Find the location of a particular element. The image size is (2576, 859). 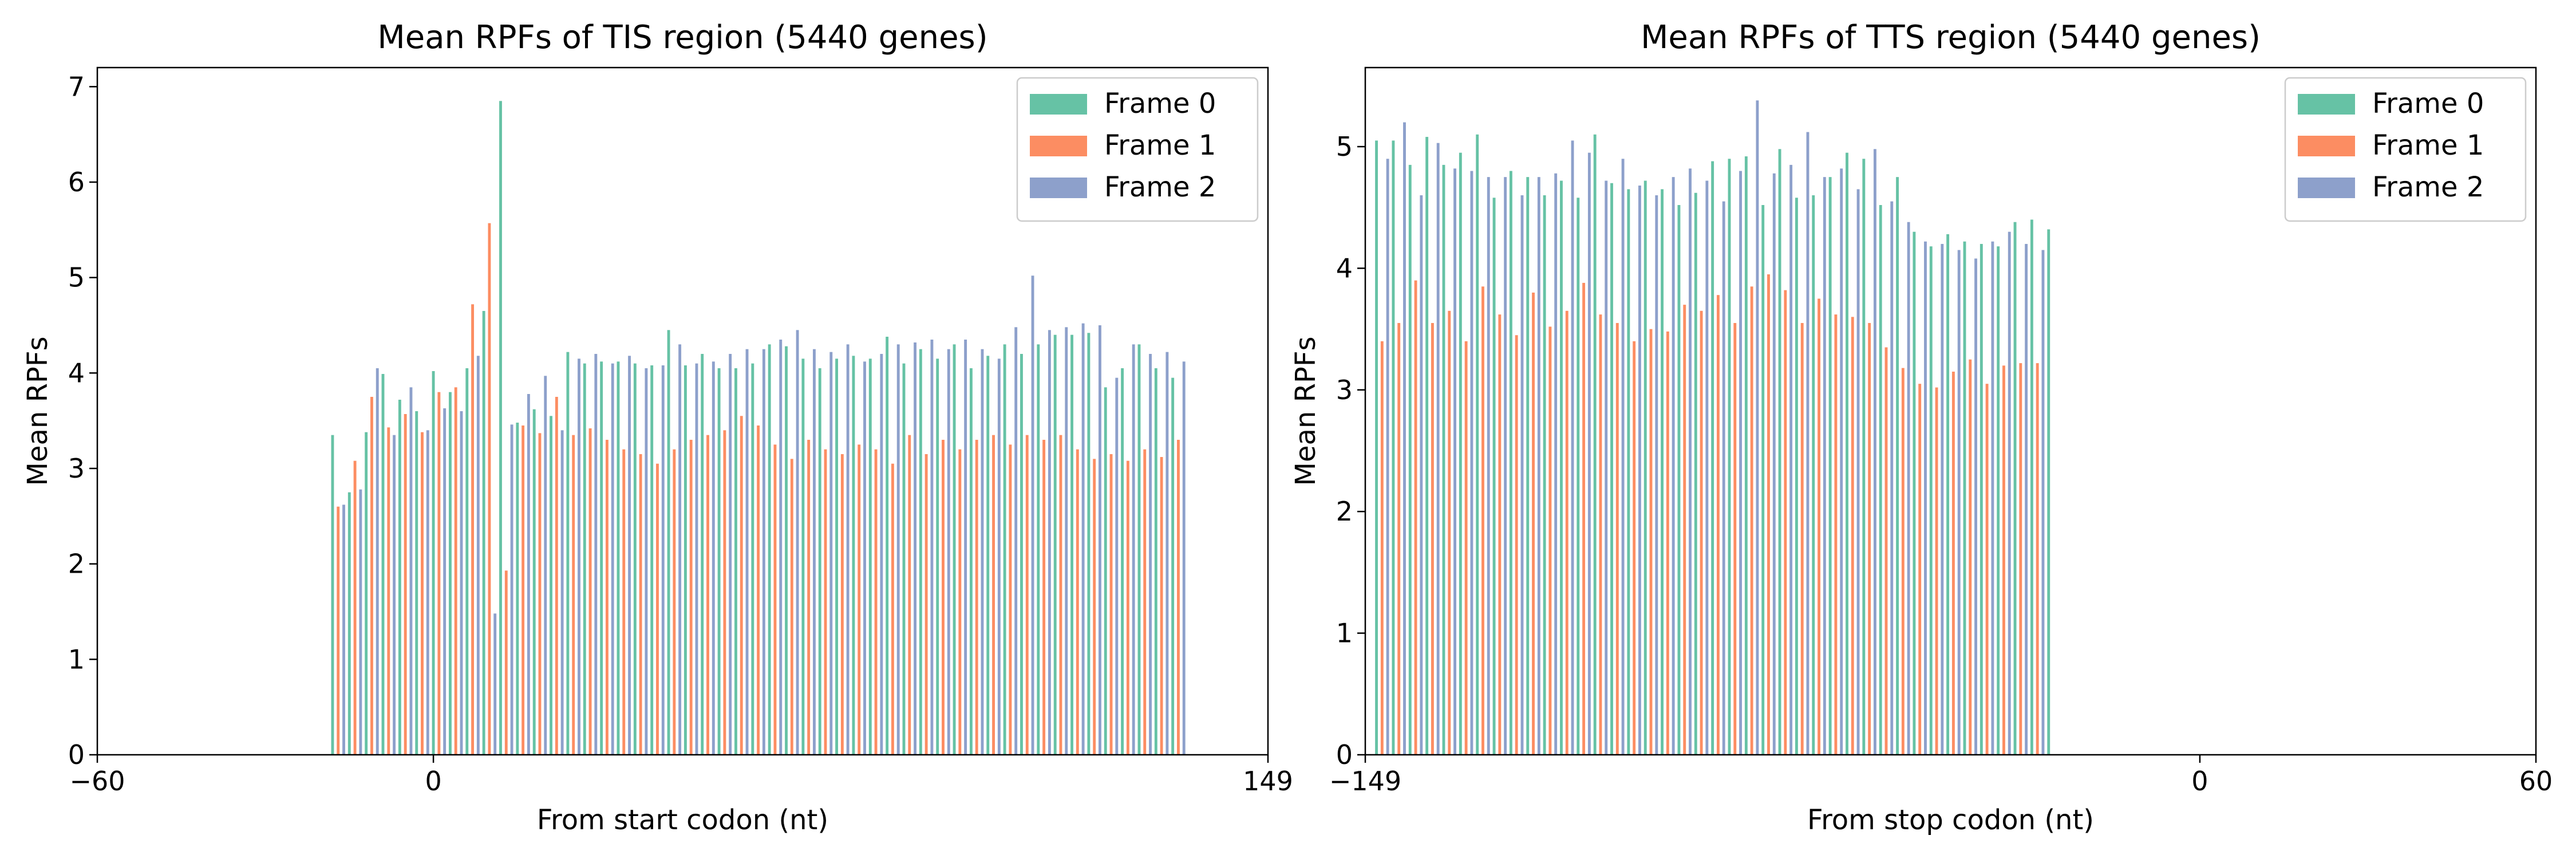

y-tick-label: 7 is located at coordinates (76, 86).